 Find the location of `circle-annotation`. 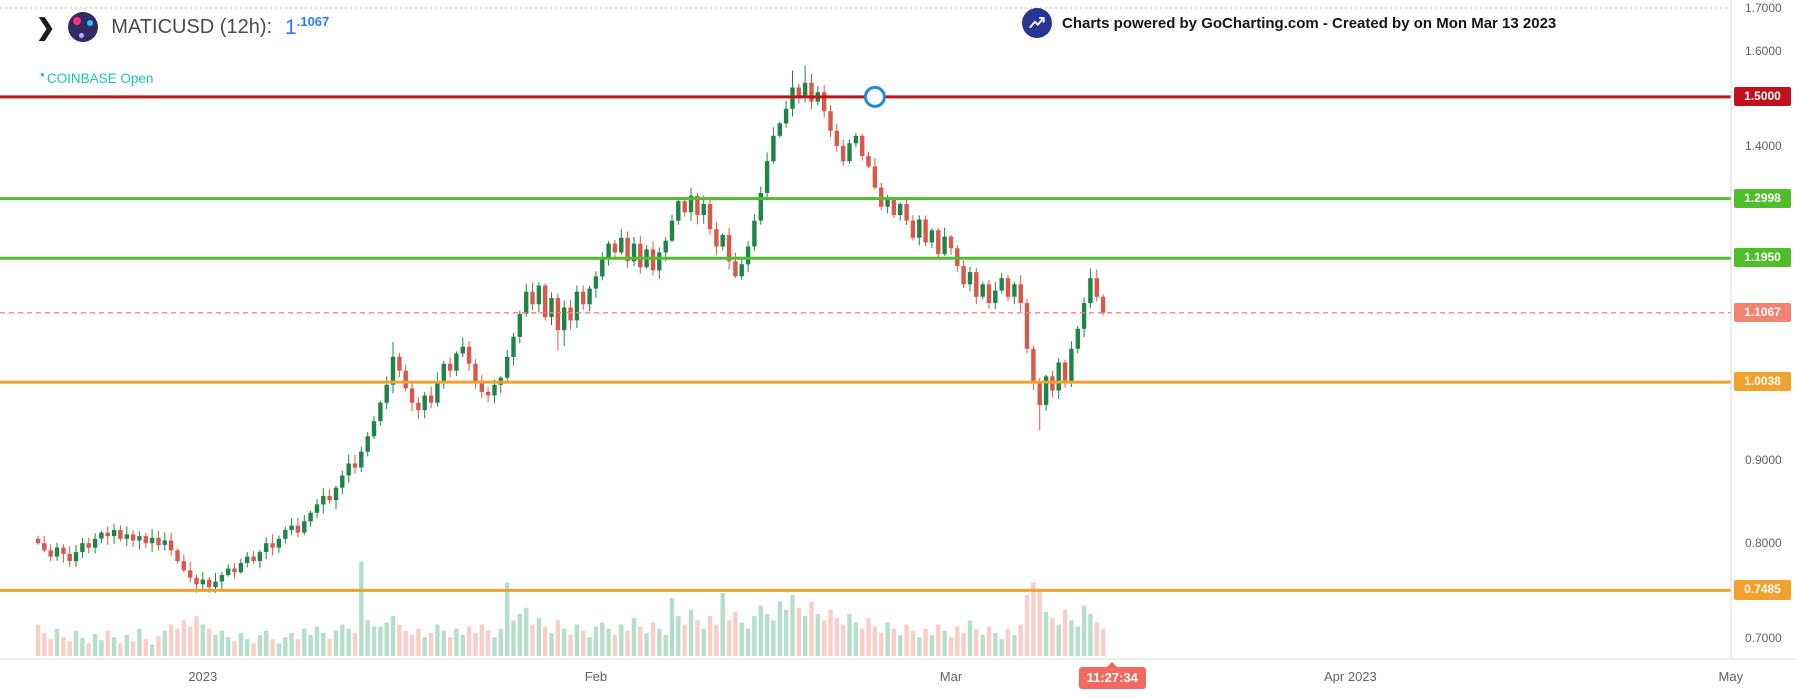

circle-annotation is located at coordinates (874, 96).